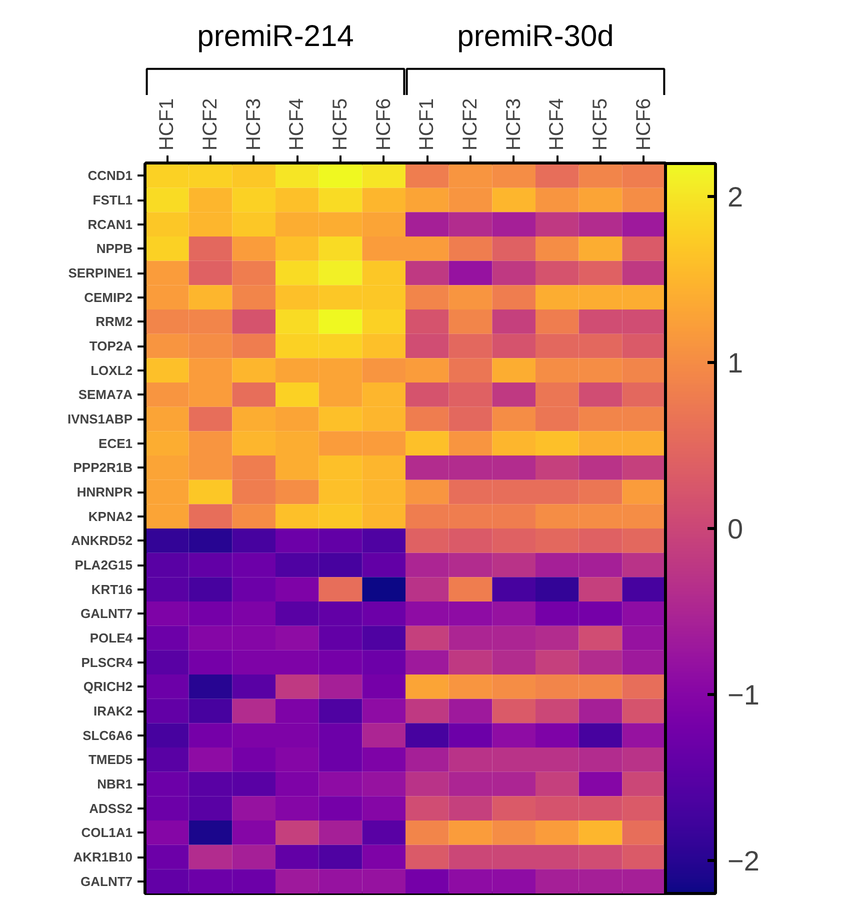  What do you see at coordinates (102, 540) in the screenshot?
I see `y-tick-label: ANKRD52` at bounding box center [102, 540].